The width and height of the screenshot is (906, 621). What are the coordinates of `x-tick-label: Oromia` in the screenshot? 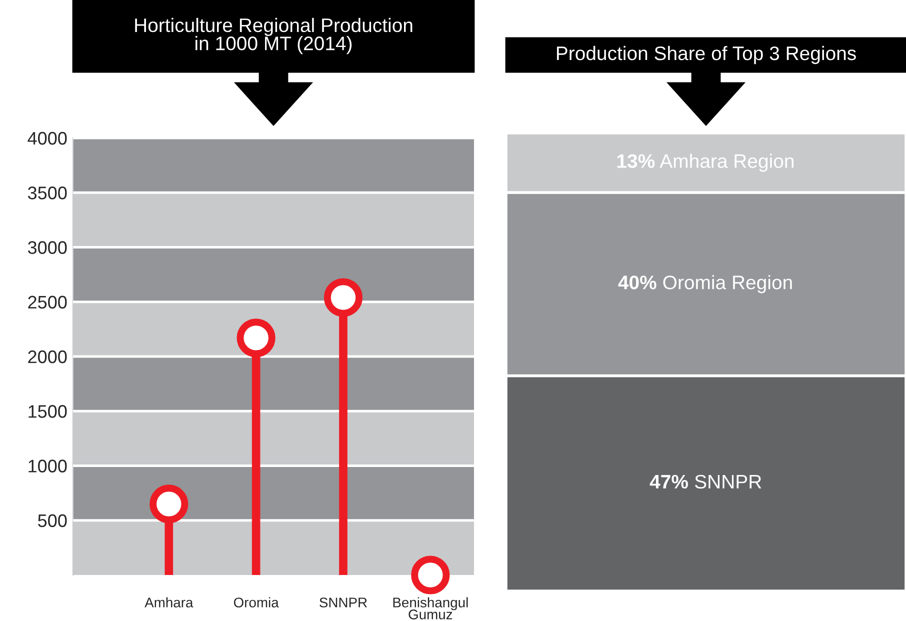 It's located at (256, 602).